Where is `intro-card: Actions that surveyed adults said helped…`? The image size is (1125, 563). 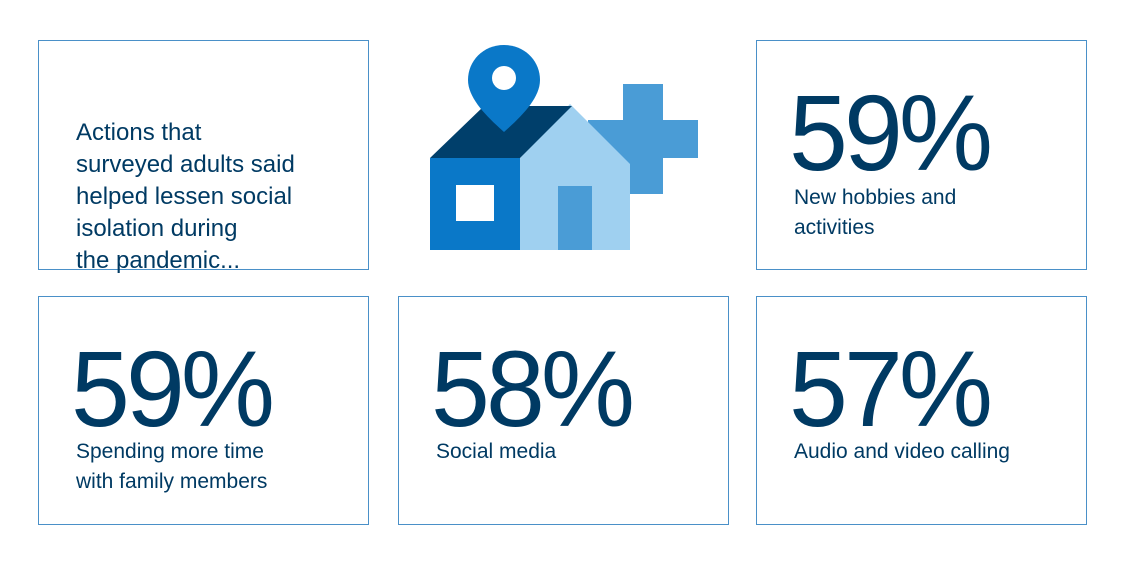
intro-card: Actions that surveyed adults said helped… is located at coordinates (203, 157).